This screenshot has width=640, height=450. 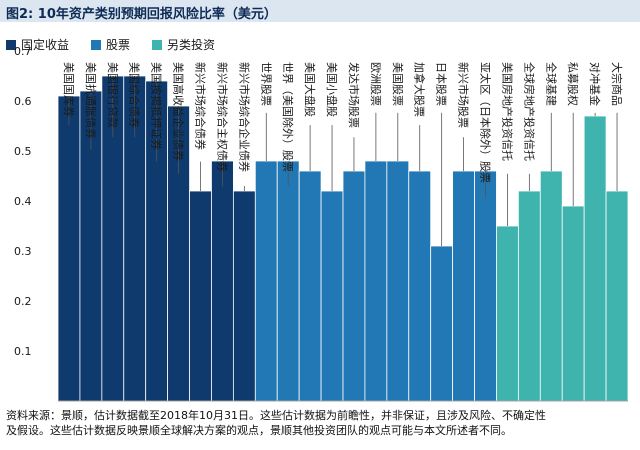 What do you see at coordinates (23, 351) in the screenshot?
I see `y-tick-label: 0.1` at bounding box center [23, 351].